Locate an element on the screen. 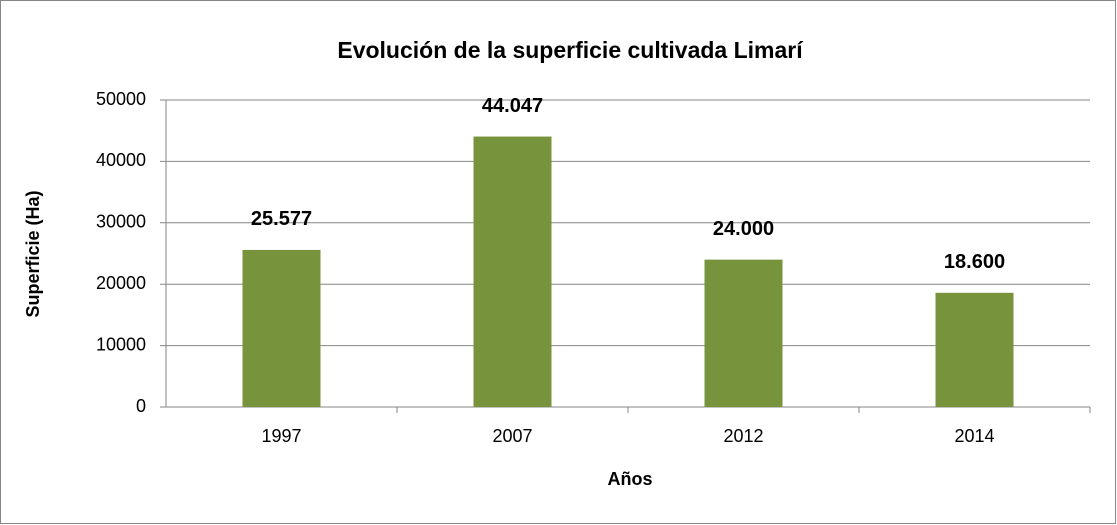 The width and height of the screenshot is (1117, 525). value-label: 25.577 is located at coordinates (281, 219).